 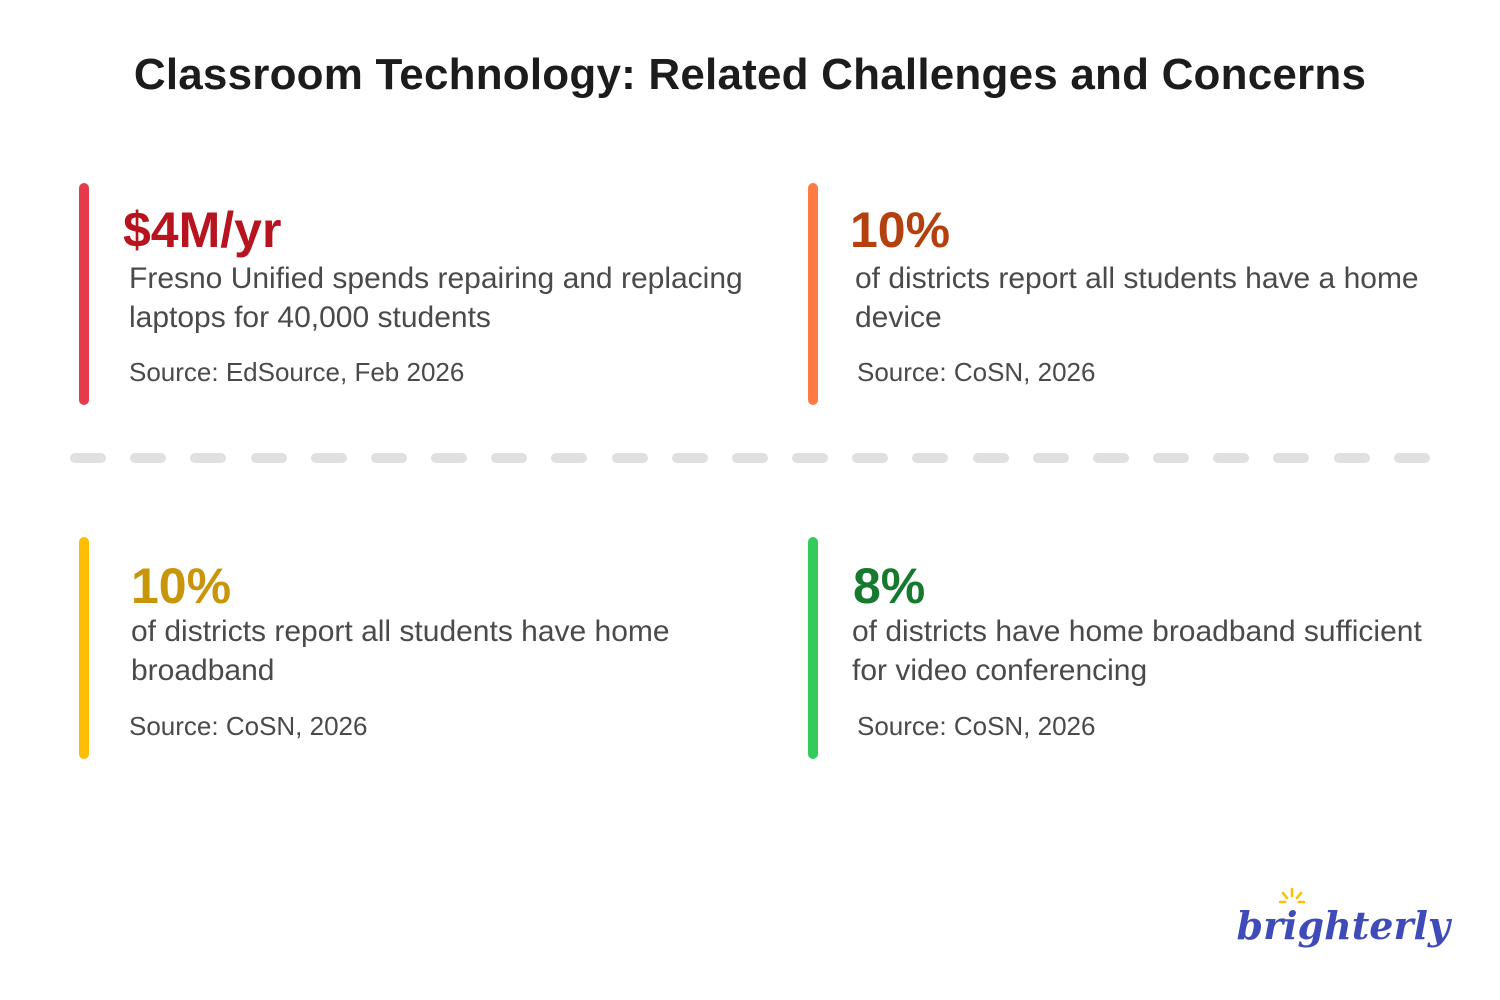 I want to click on logo-text: brighterly, so click(x=1343, y=925).